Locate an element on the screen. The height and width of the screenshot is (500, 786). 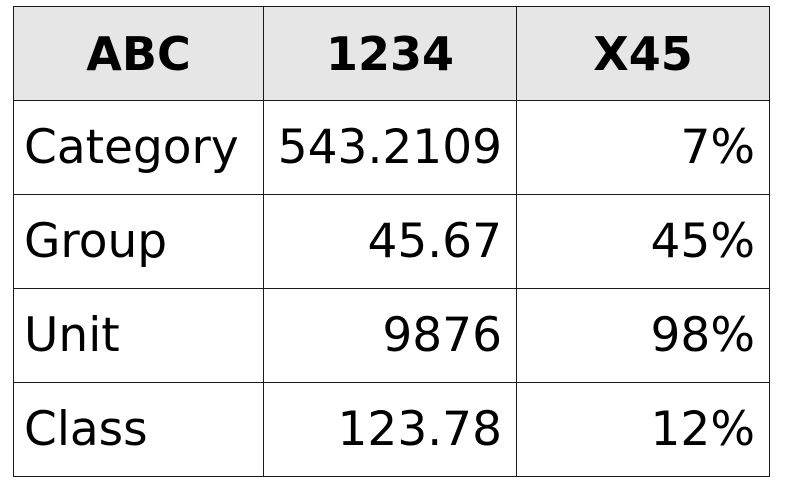
value-cell: 45.67 is located at coordinates (390, 241).